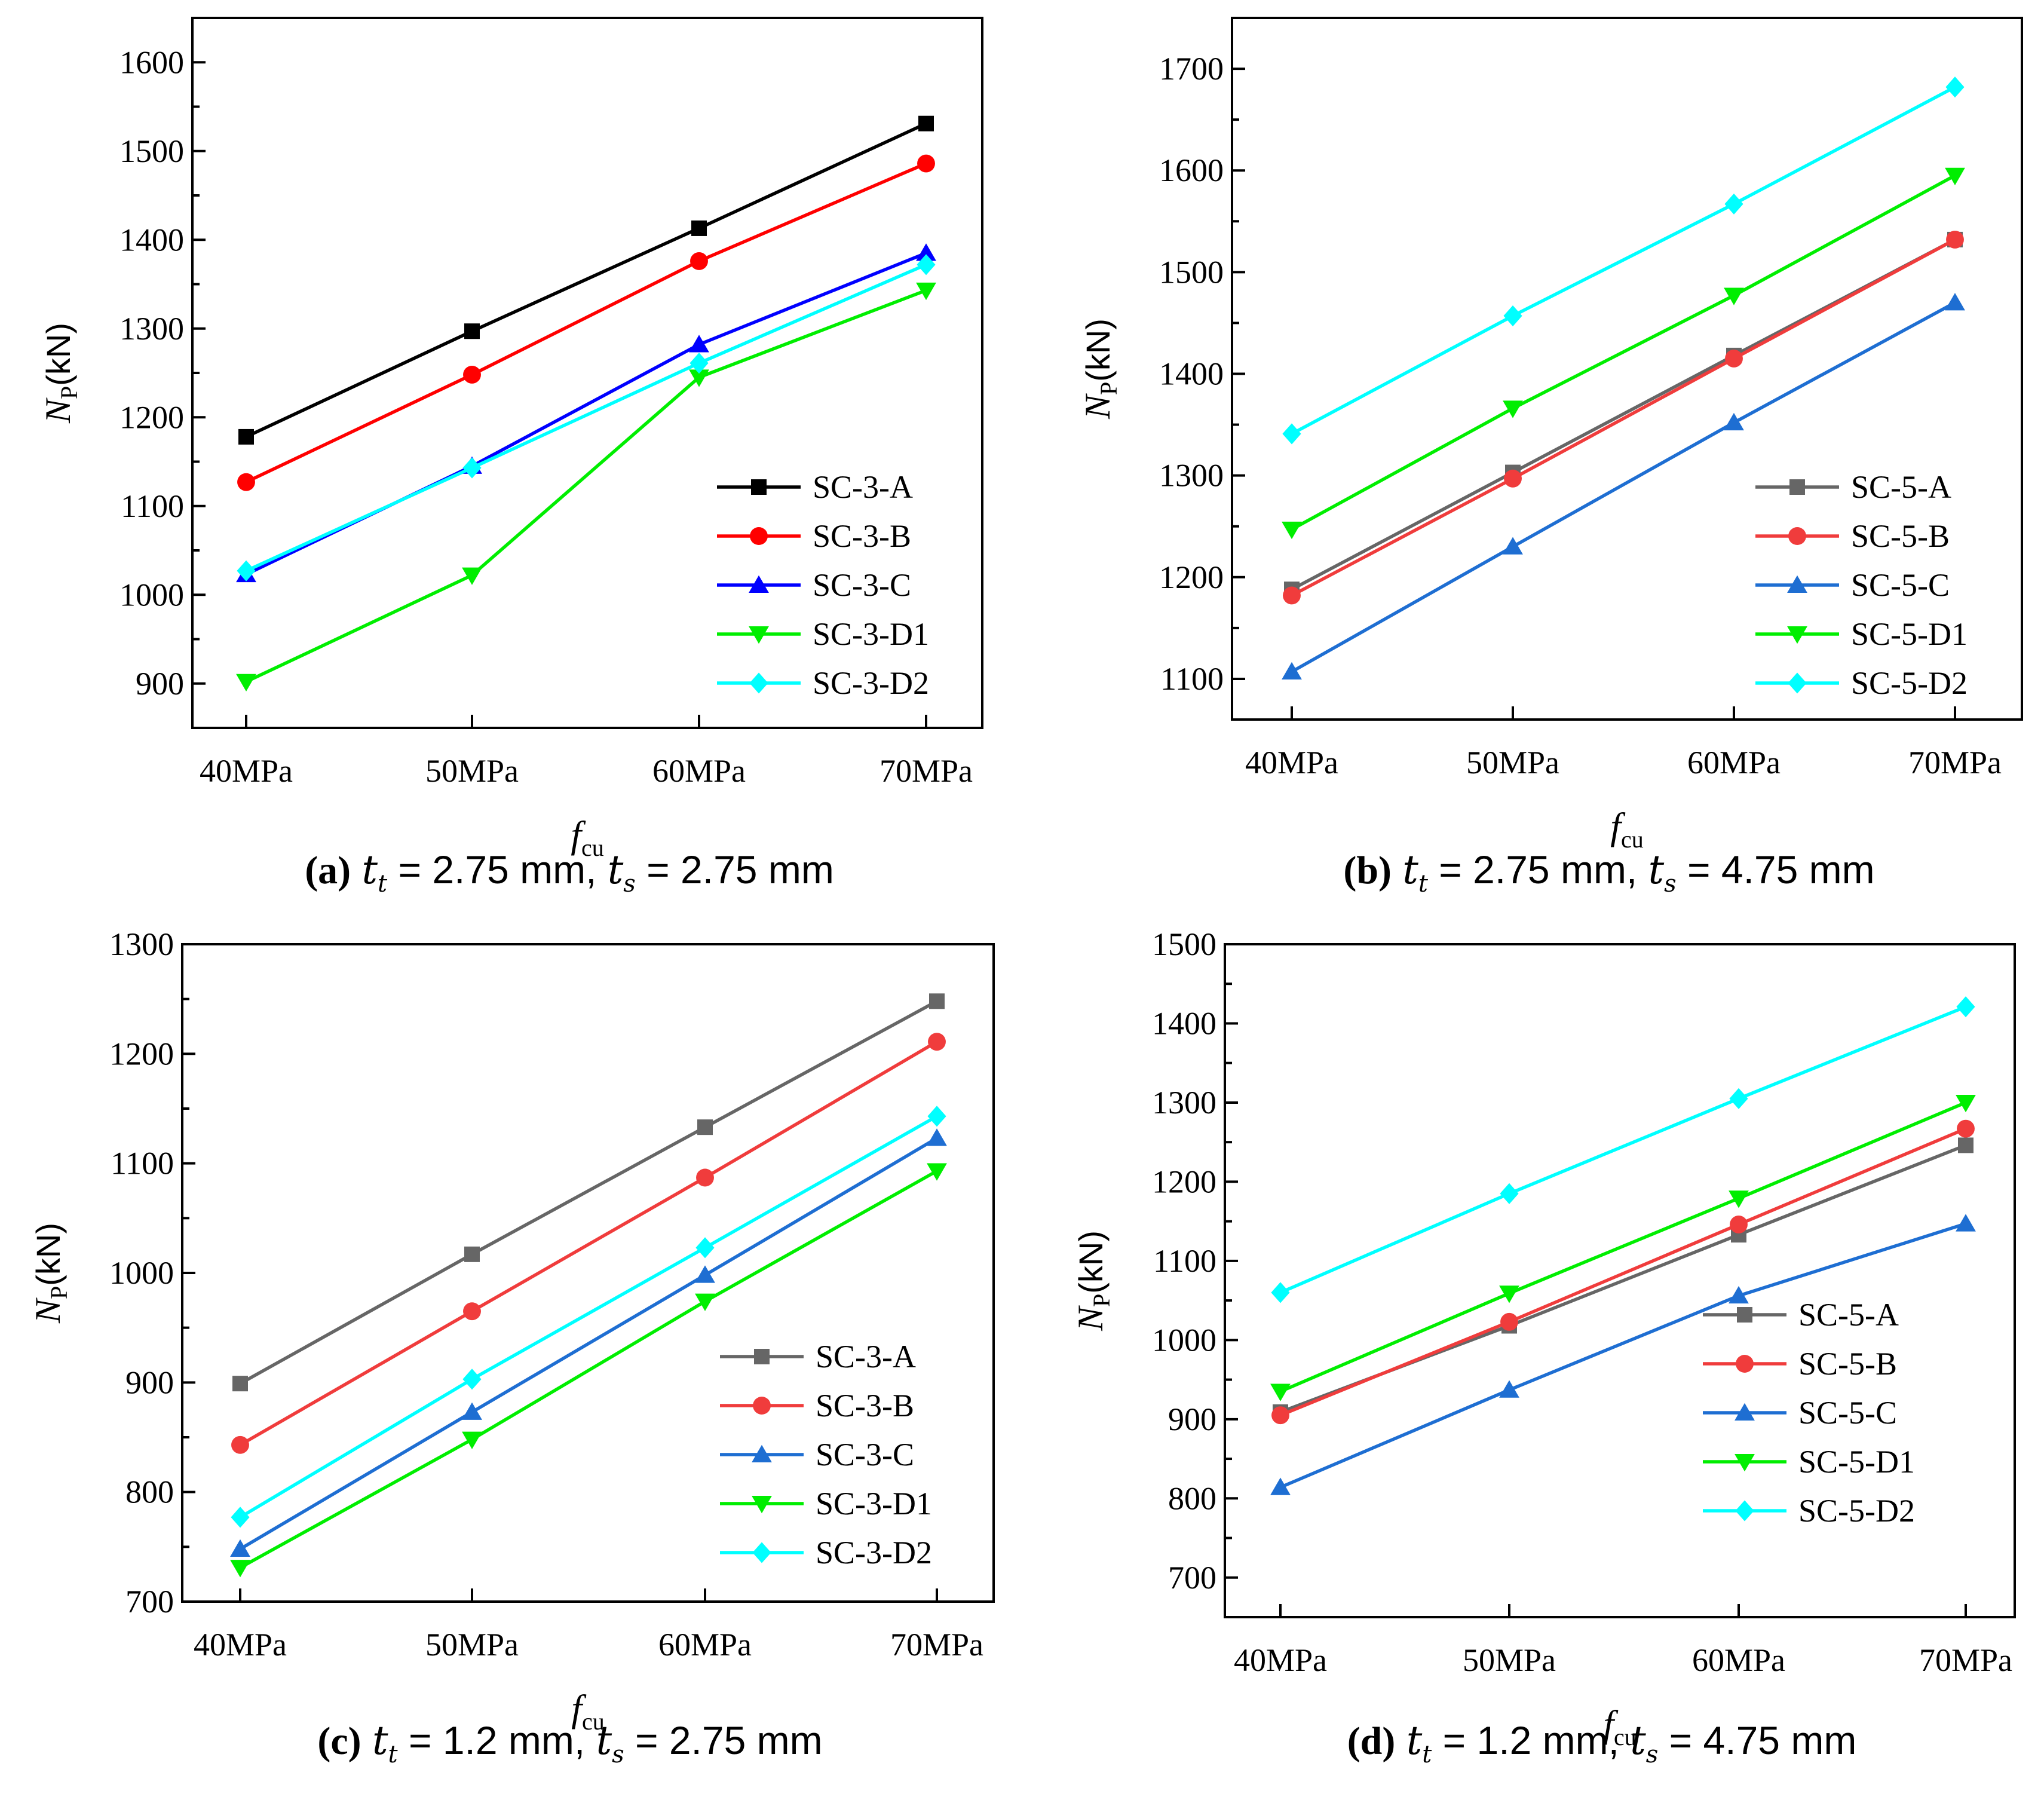 The image size is (2044, 1803). I want to click on panel-caption: (c) tt = 1.2 mm, ts = 2.75 mm, so click(569, 1743).